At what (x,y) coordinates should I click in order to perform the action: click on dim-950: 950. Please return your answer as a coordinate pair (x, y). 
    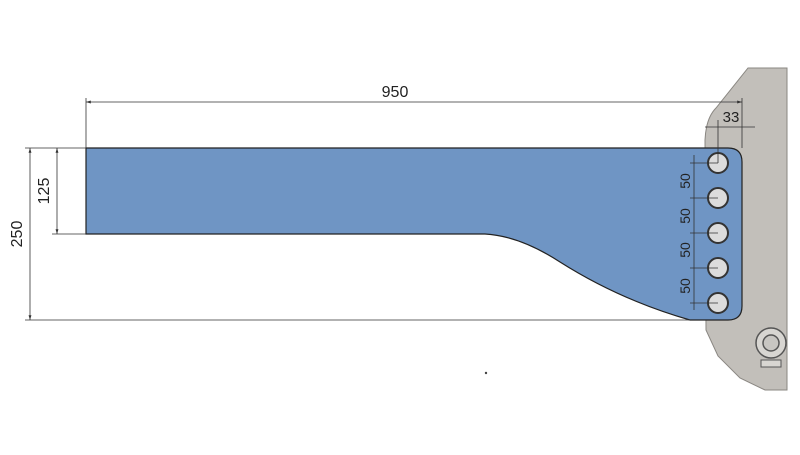
    Looking at the image, I should click on (395, 92).